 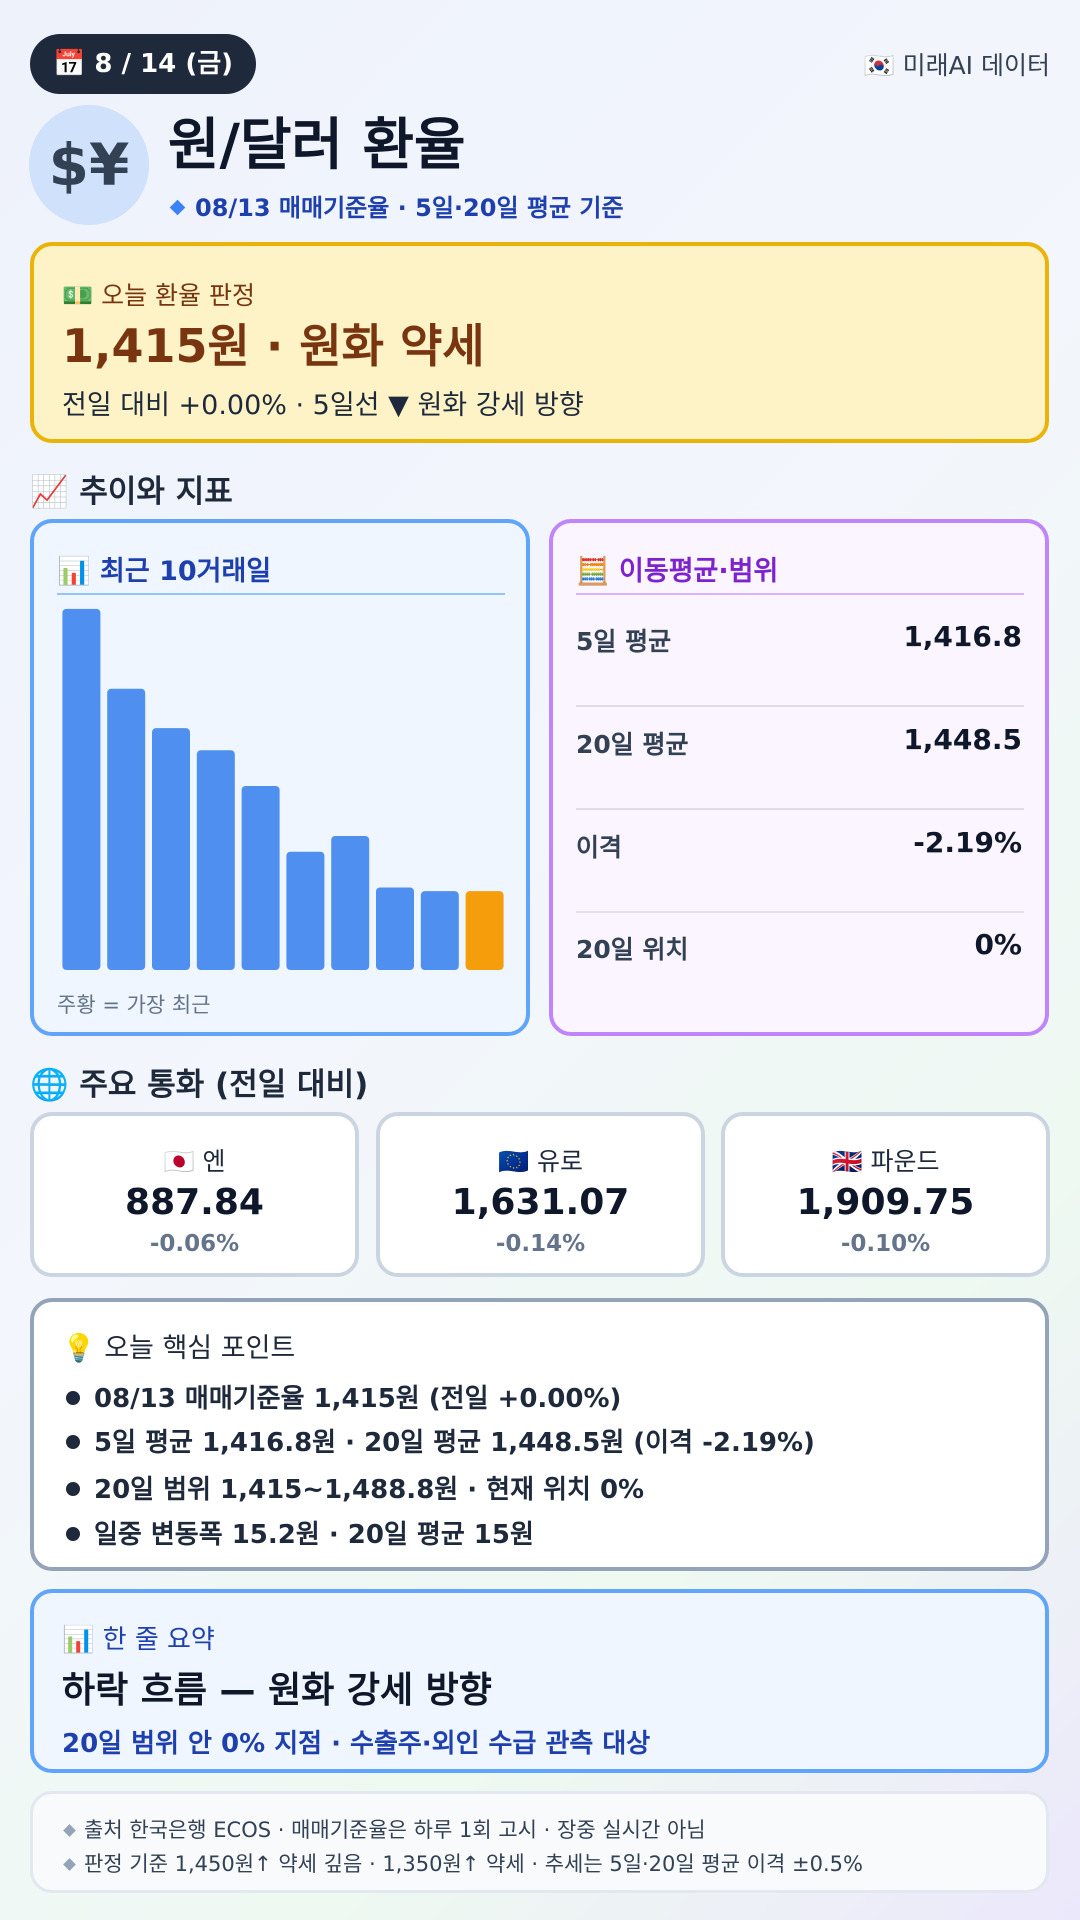 What do you see at coordinates (199, 1085) in the screenshot?
I see `section-title: 🌐 주요 통화 (전일 대비)` at bounding box center [199, 1085].